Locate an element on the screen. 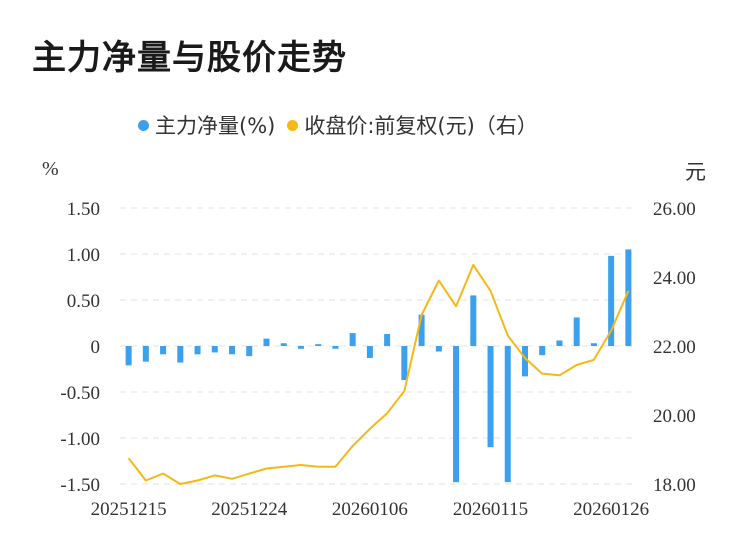 This screenshot has height=558, width=750. left-tick-label: 1.50 is located at coordinates (83, 209).